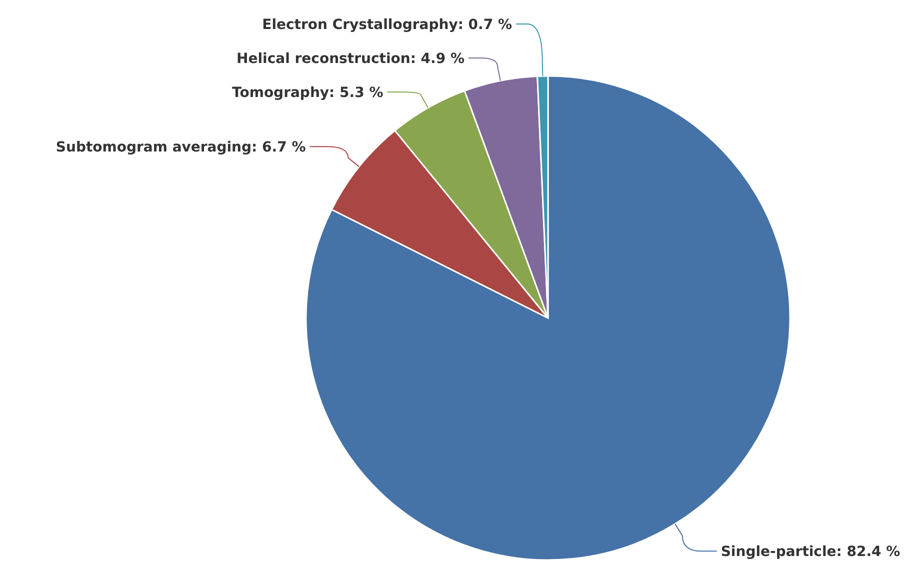 The height and width of the screenshot is (569, 918). What do you see at coordinates (308, 92) in the screenshot?
I see `slice-label: Tomography: 5.3 %` at bounding box center [308, 92].